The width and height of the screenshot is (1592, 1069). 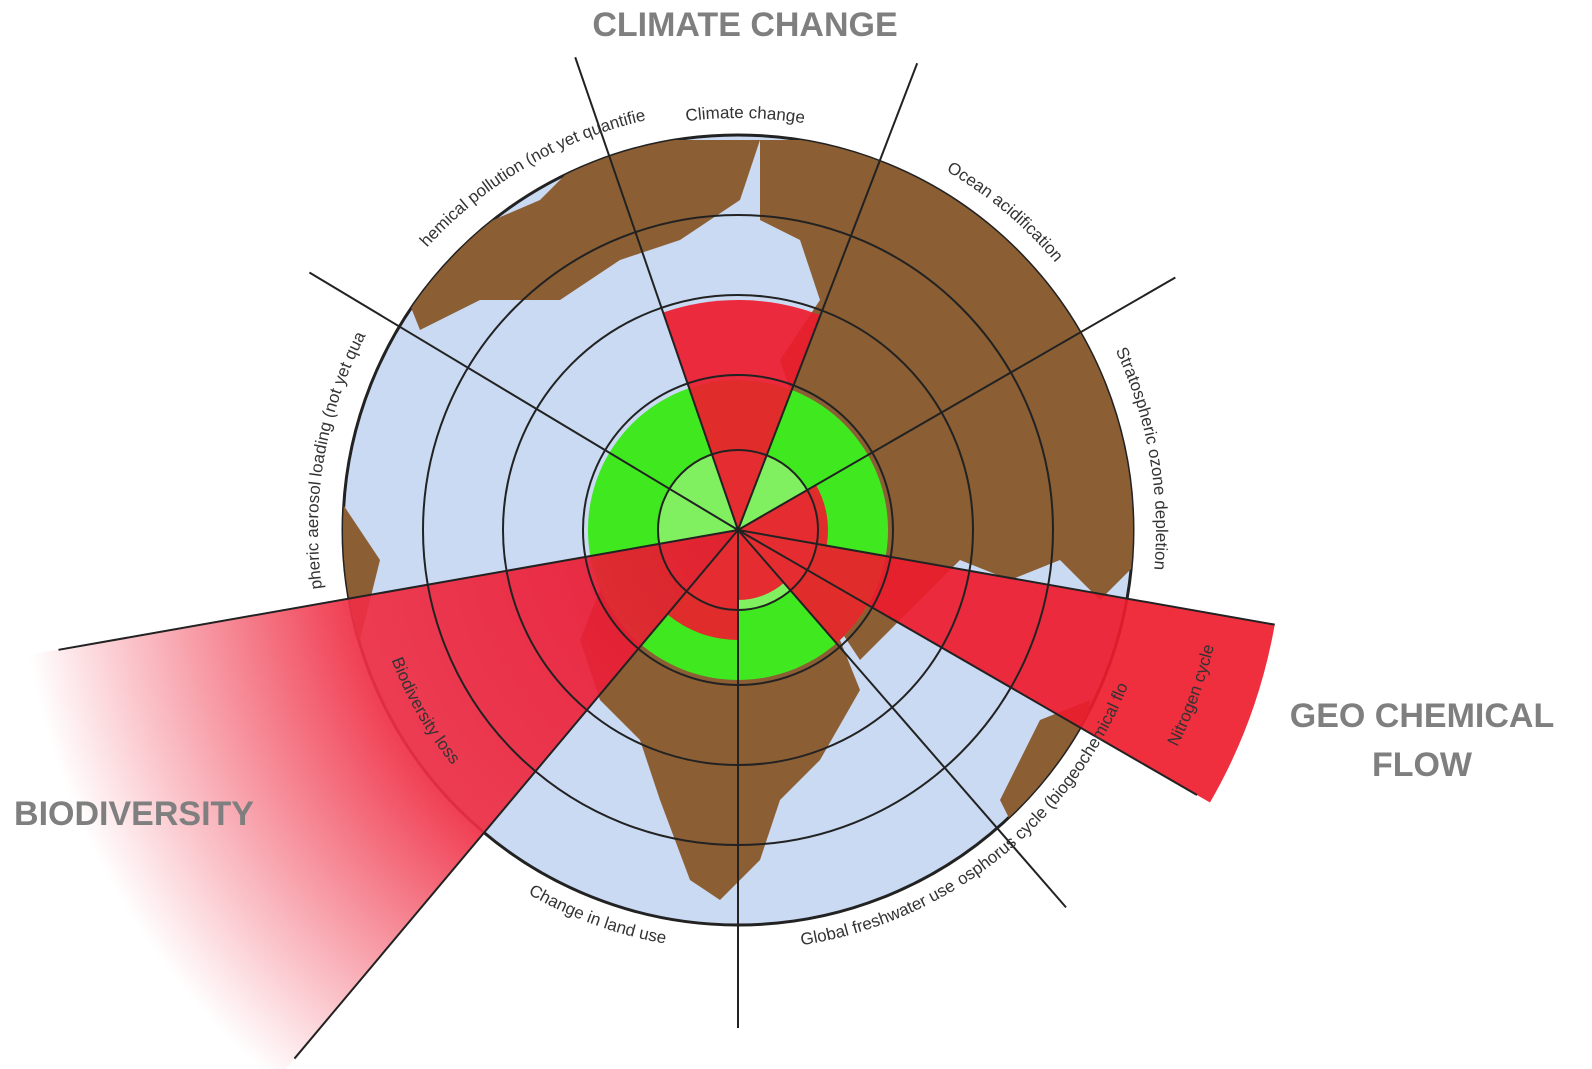 I want to click on heading-geo-chemical-flow: FLOW, so click(x=1422, y=765).